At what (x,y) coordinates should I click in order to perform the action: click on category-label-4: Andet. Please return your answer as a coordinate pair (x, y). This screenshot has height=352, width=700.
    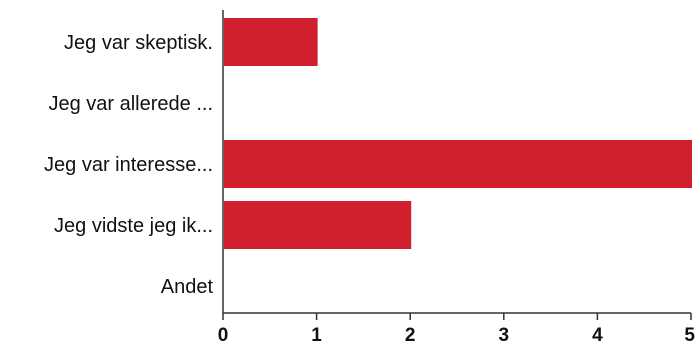
    Looking at the image, I should click on (187, 287).